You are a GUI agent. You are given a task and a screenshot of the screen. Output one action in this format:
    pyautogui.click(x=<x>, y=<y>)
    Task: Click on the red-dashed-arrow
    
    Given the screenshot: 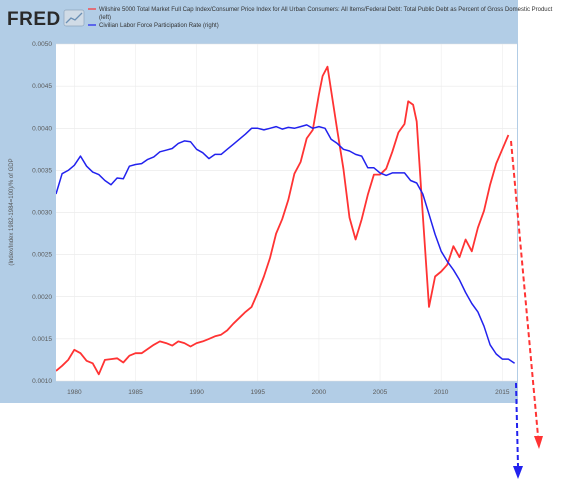 What is the action you would take?
    pyautogui.click(x=526, y=294)
    